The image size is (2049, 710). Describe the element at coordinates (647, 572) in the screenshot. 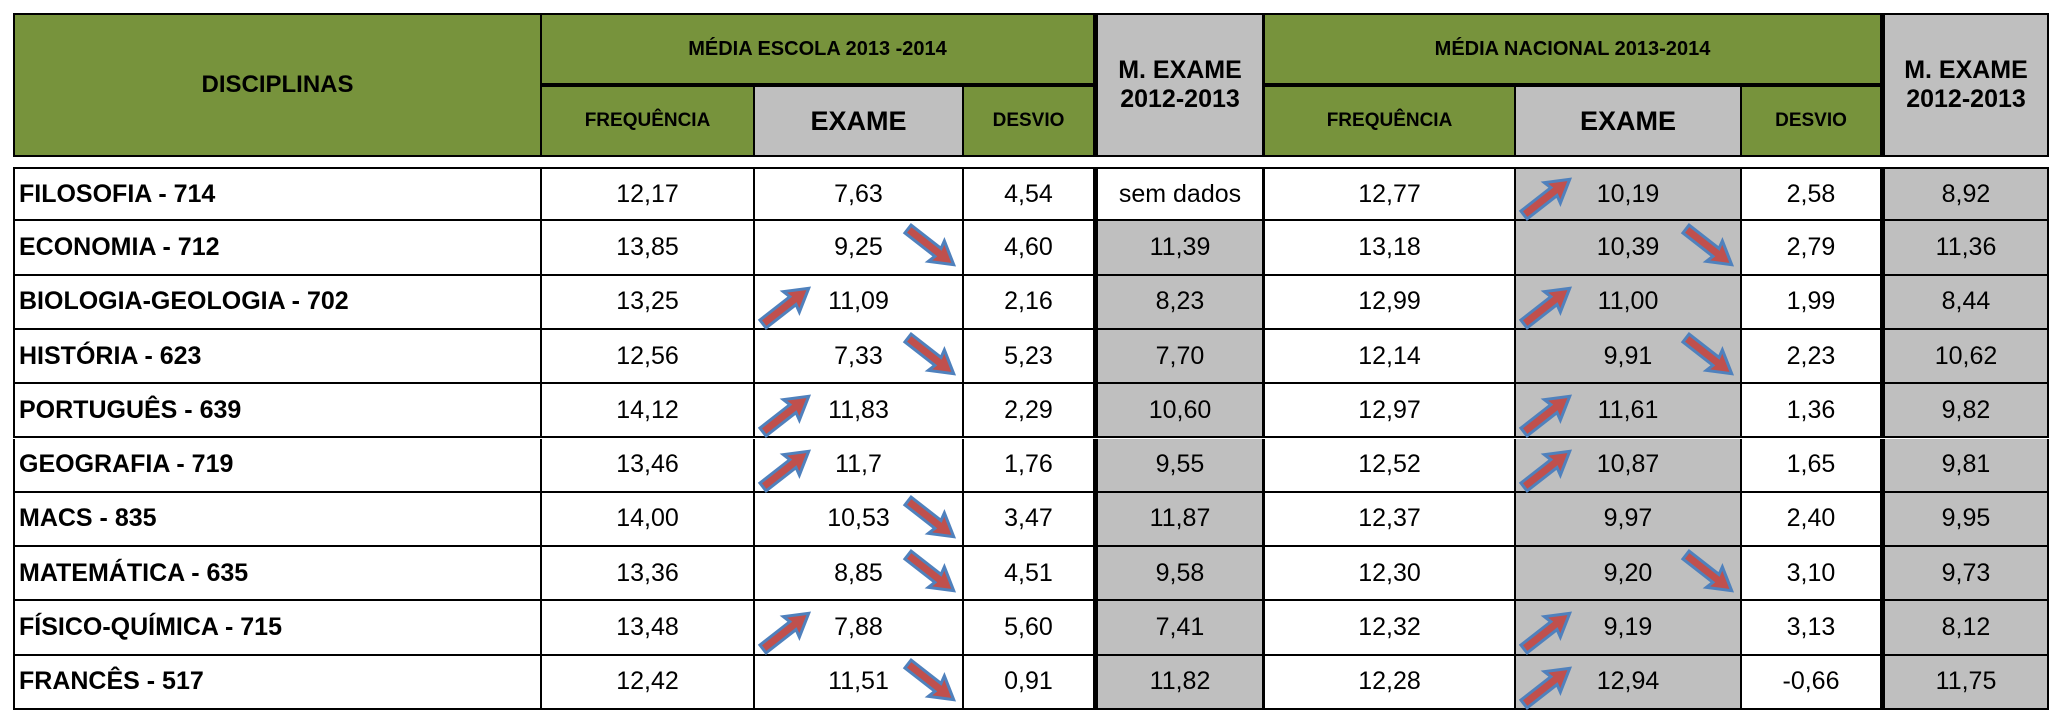

I see `cell-text: 13,36` at that location.